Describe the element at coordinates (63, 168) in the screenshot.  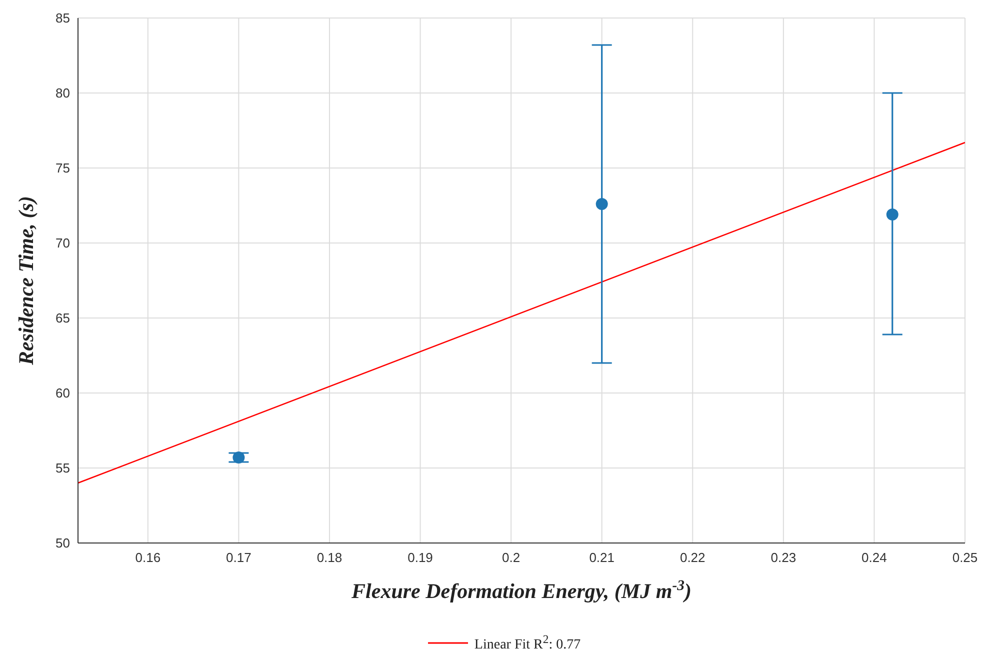
I see `y-tick-label: 75` at that location.